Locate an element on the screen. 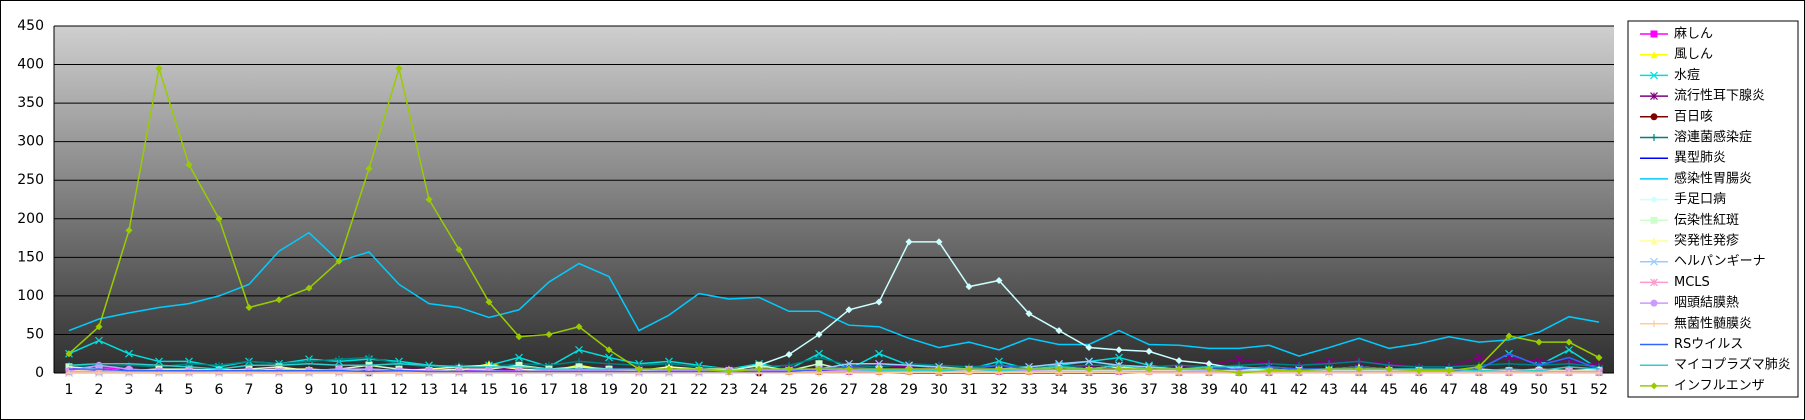 This screenshot has width=1805, height=420. legend-item: 突発性発疹 is located at coordinates (1689, 241).